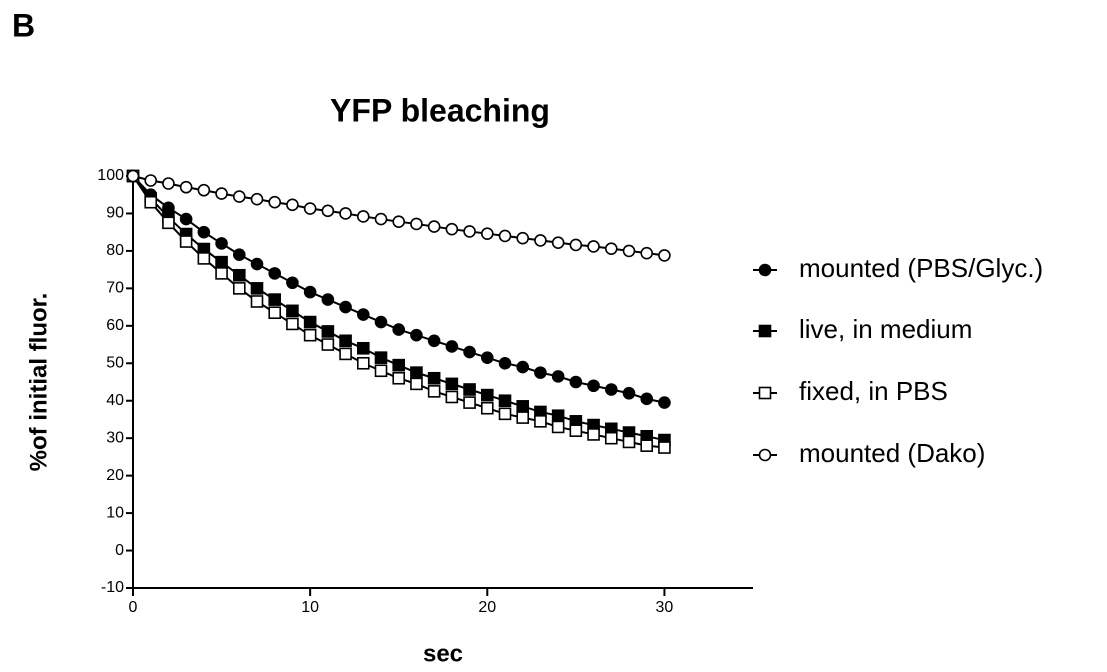  I want to click on panel-label: B, so click(23, 25).